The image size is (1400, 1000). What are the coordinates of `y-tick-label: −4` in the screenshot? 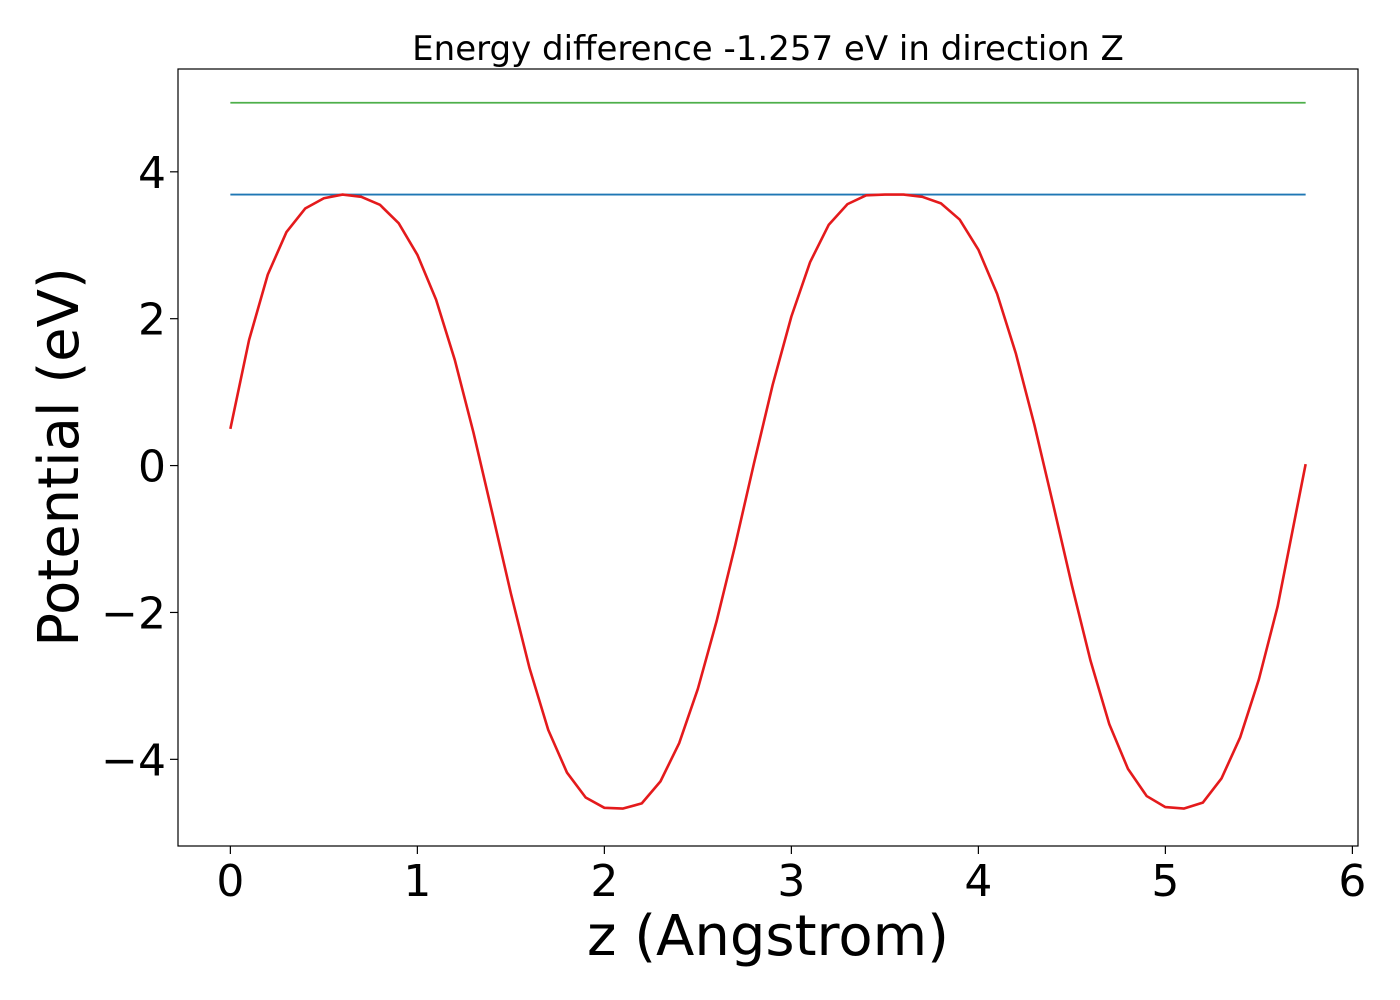 It's located at (133, 760).